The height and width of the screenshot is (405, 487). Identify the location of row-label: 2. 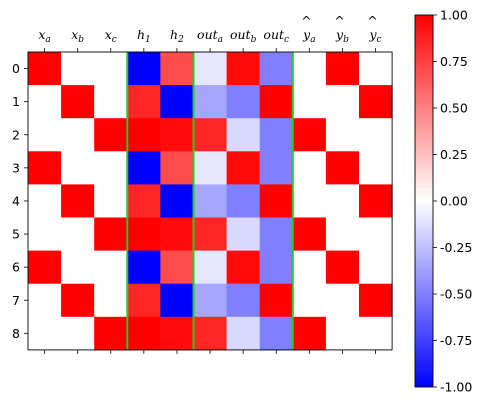
(16, 134).